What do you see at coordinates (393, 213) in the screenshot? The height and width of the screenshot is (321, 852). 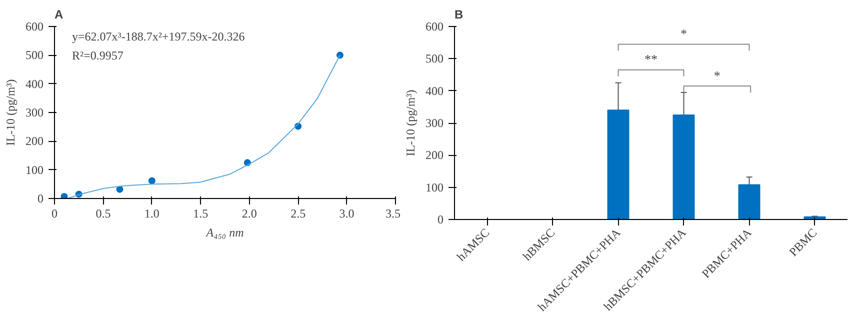 I see `x-tick-label: 3.5` at bounding box center [393, 213].